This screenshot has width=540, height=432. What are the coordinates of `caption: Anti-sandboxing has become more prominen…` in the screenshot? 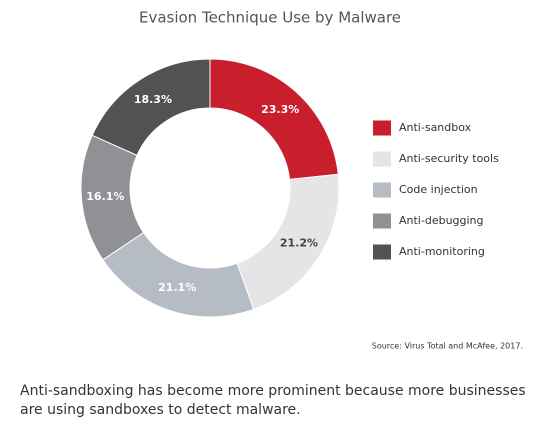 It's located at (273, 400).